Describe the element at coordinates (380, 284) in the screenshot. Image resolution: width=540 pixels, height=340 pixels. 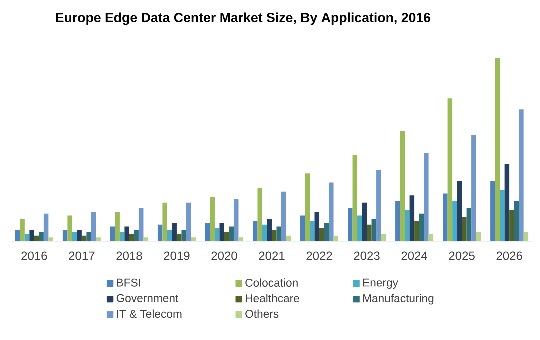
I see `legend-label: Energy` at that location.